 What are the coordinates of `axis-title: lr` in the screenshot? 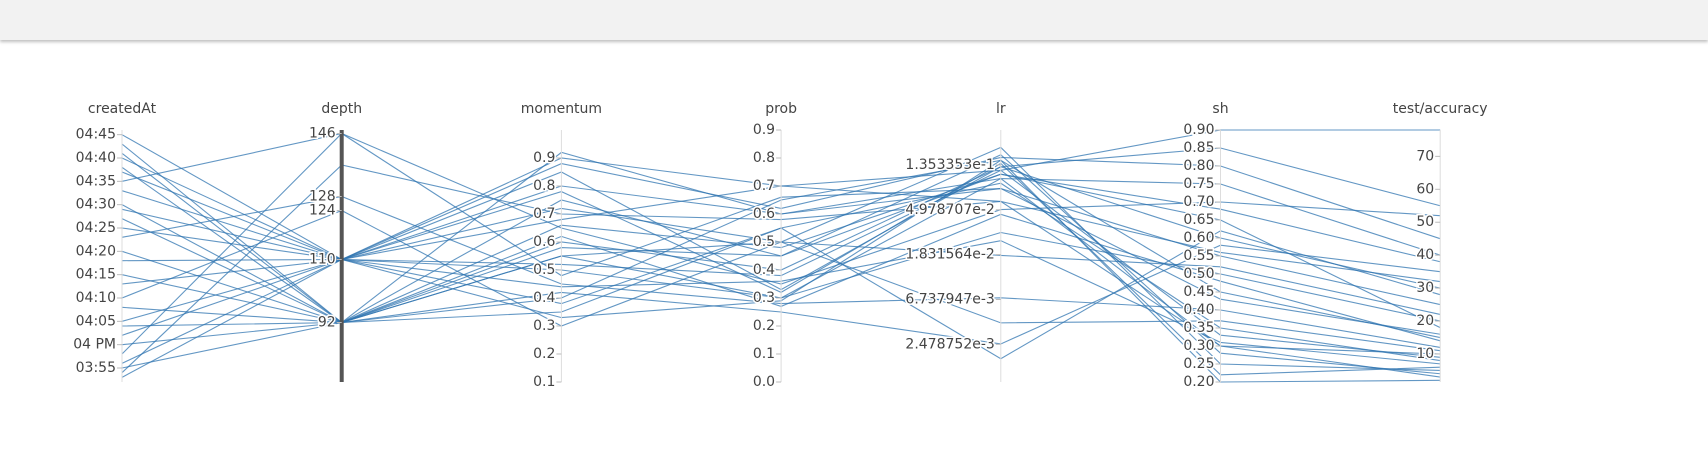 It's located at (1001, 109).